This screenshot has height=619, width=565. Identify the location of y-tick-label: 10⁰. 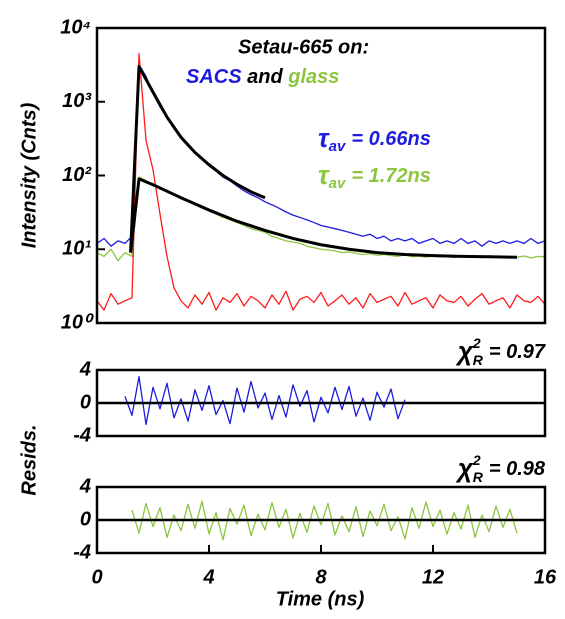
(77, 322).